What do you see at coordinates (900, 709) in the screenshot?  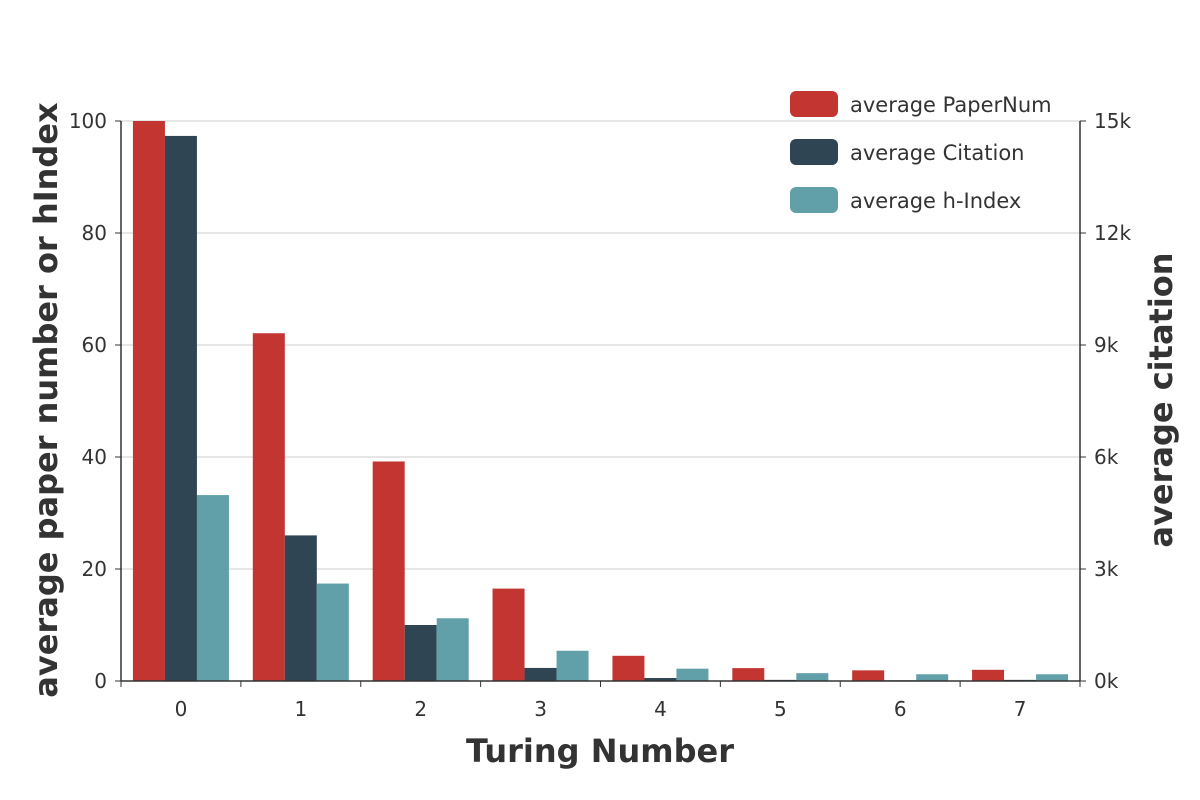 I see `x-tick-label: 6` at bounding box center [900, 709].